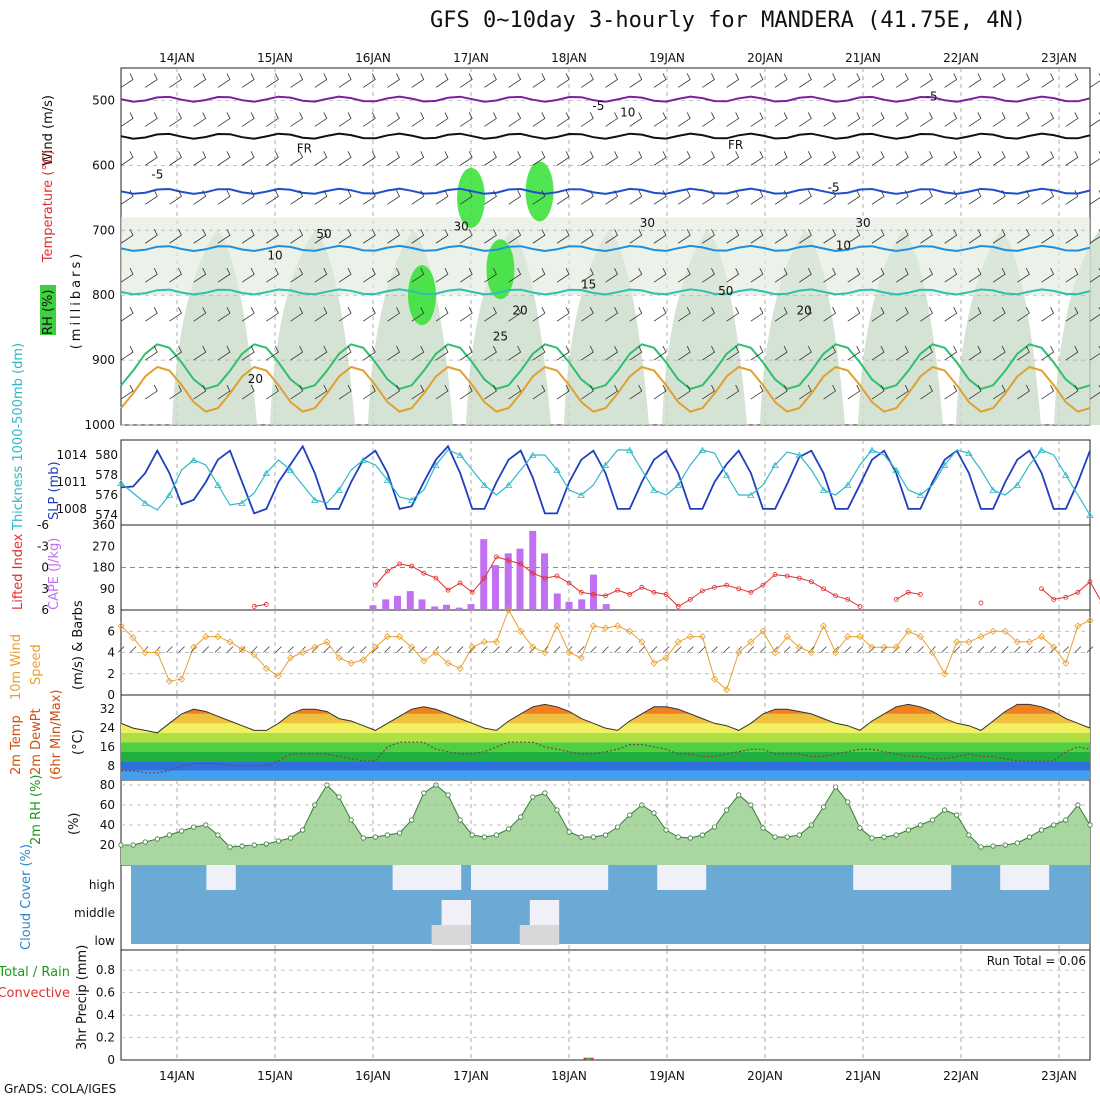 The image size is (1100, 1100). I want to click on thickness-tick: 578, so click(106, 475).